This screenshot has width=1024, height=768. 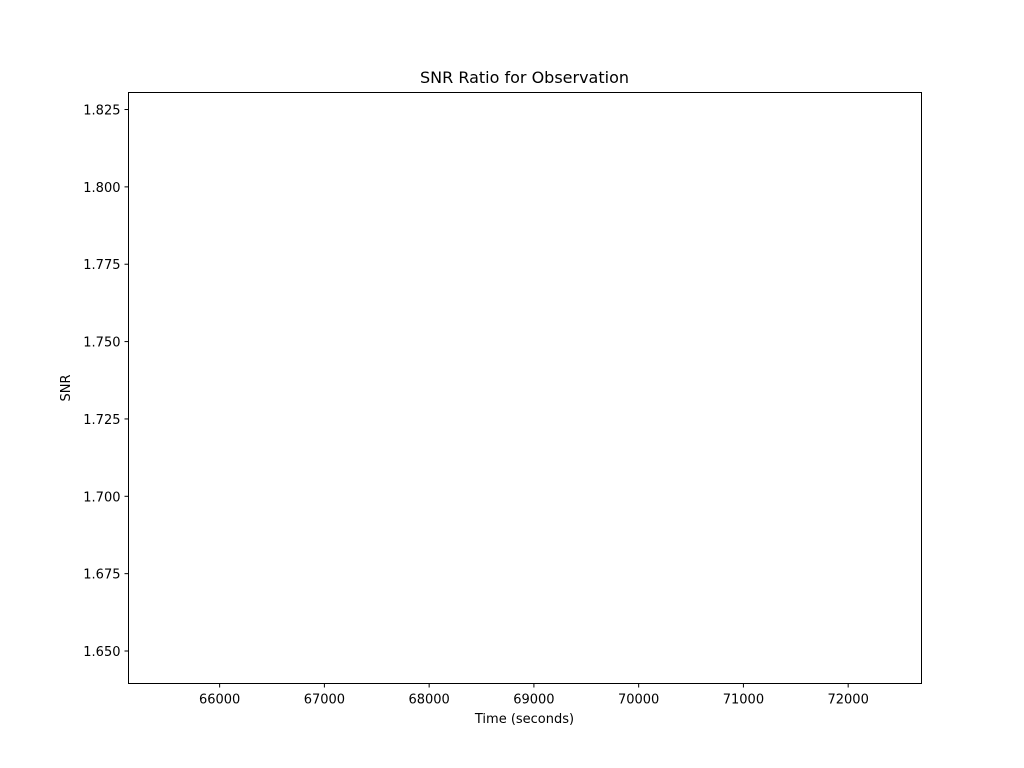 I want to click on x-tick-label: 67000, so click(x=324, y=700).